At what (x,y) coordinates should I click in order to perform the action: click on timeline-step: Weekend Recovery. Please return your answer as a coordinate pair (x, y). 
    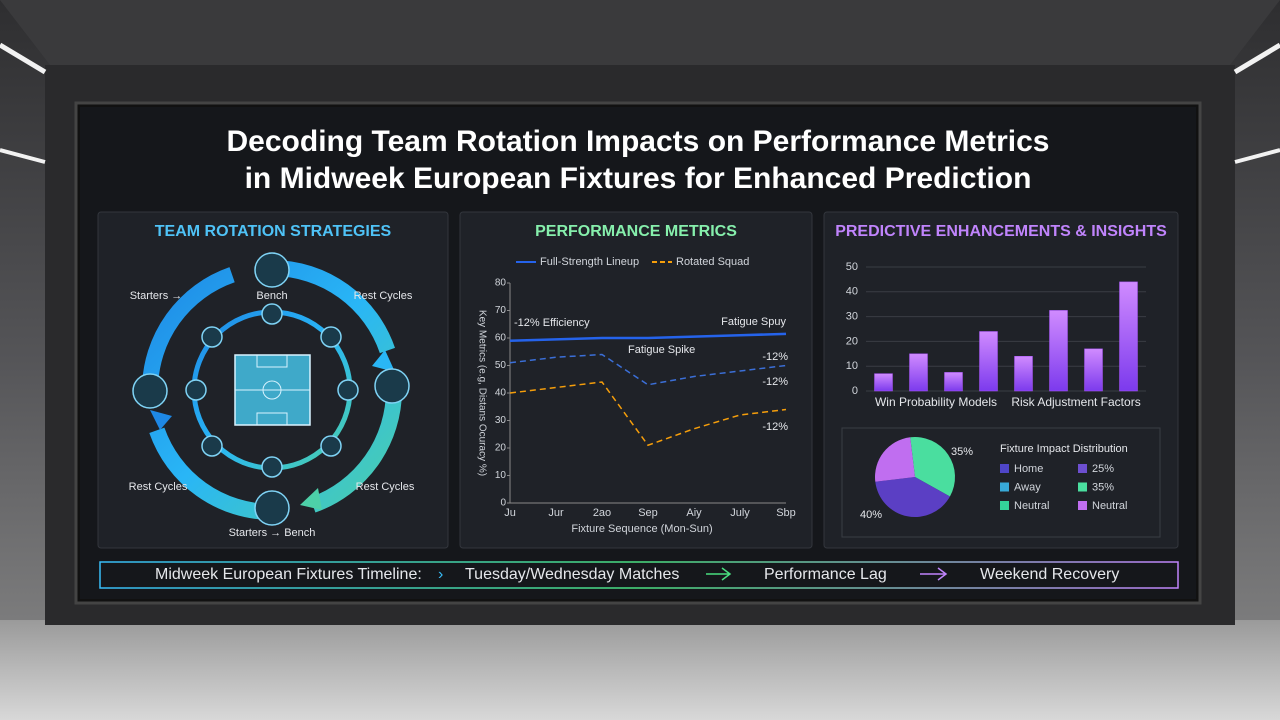
    Looking at the image, I should click on (1049, 574).